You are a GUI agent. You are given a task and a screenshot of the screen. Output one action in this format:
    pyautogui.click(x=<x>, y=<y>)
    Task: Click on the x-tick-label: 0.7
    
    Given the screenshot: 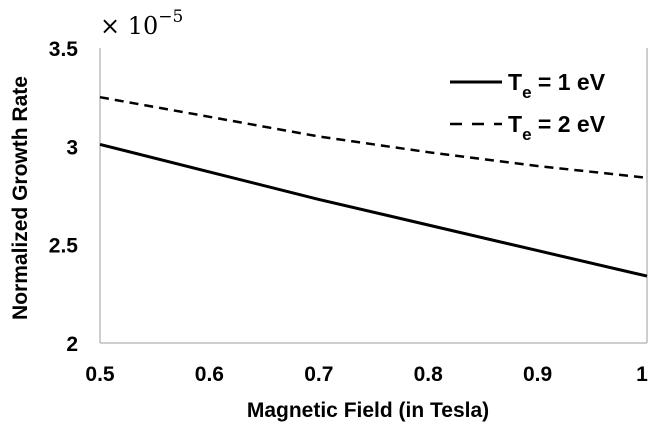 What is the action you would take?
    pyautogui.click(x=318, y=374)
    